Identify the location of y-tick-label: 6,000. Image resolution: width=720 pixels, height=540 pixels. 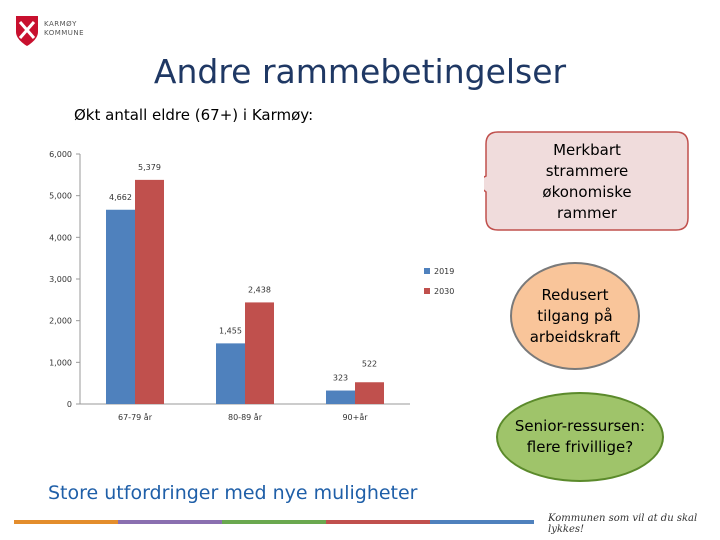
(60, 154).